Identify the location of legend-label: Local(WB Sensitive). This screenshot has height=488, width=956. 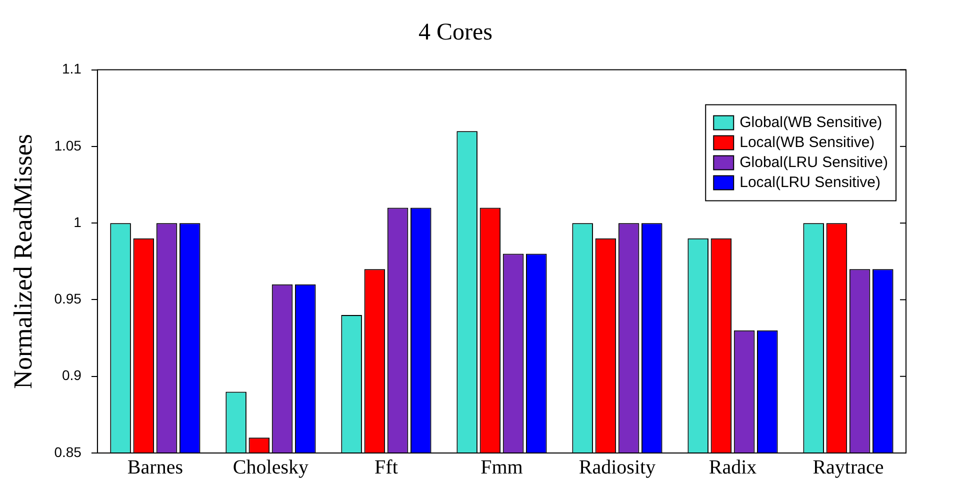
(807, 142).